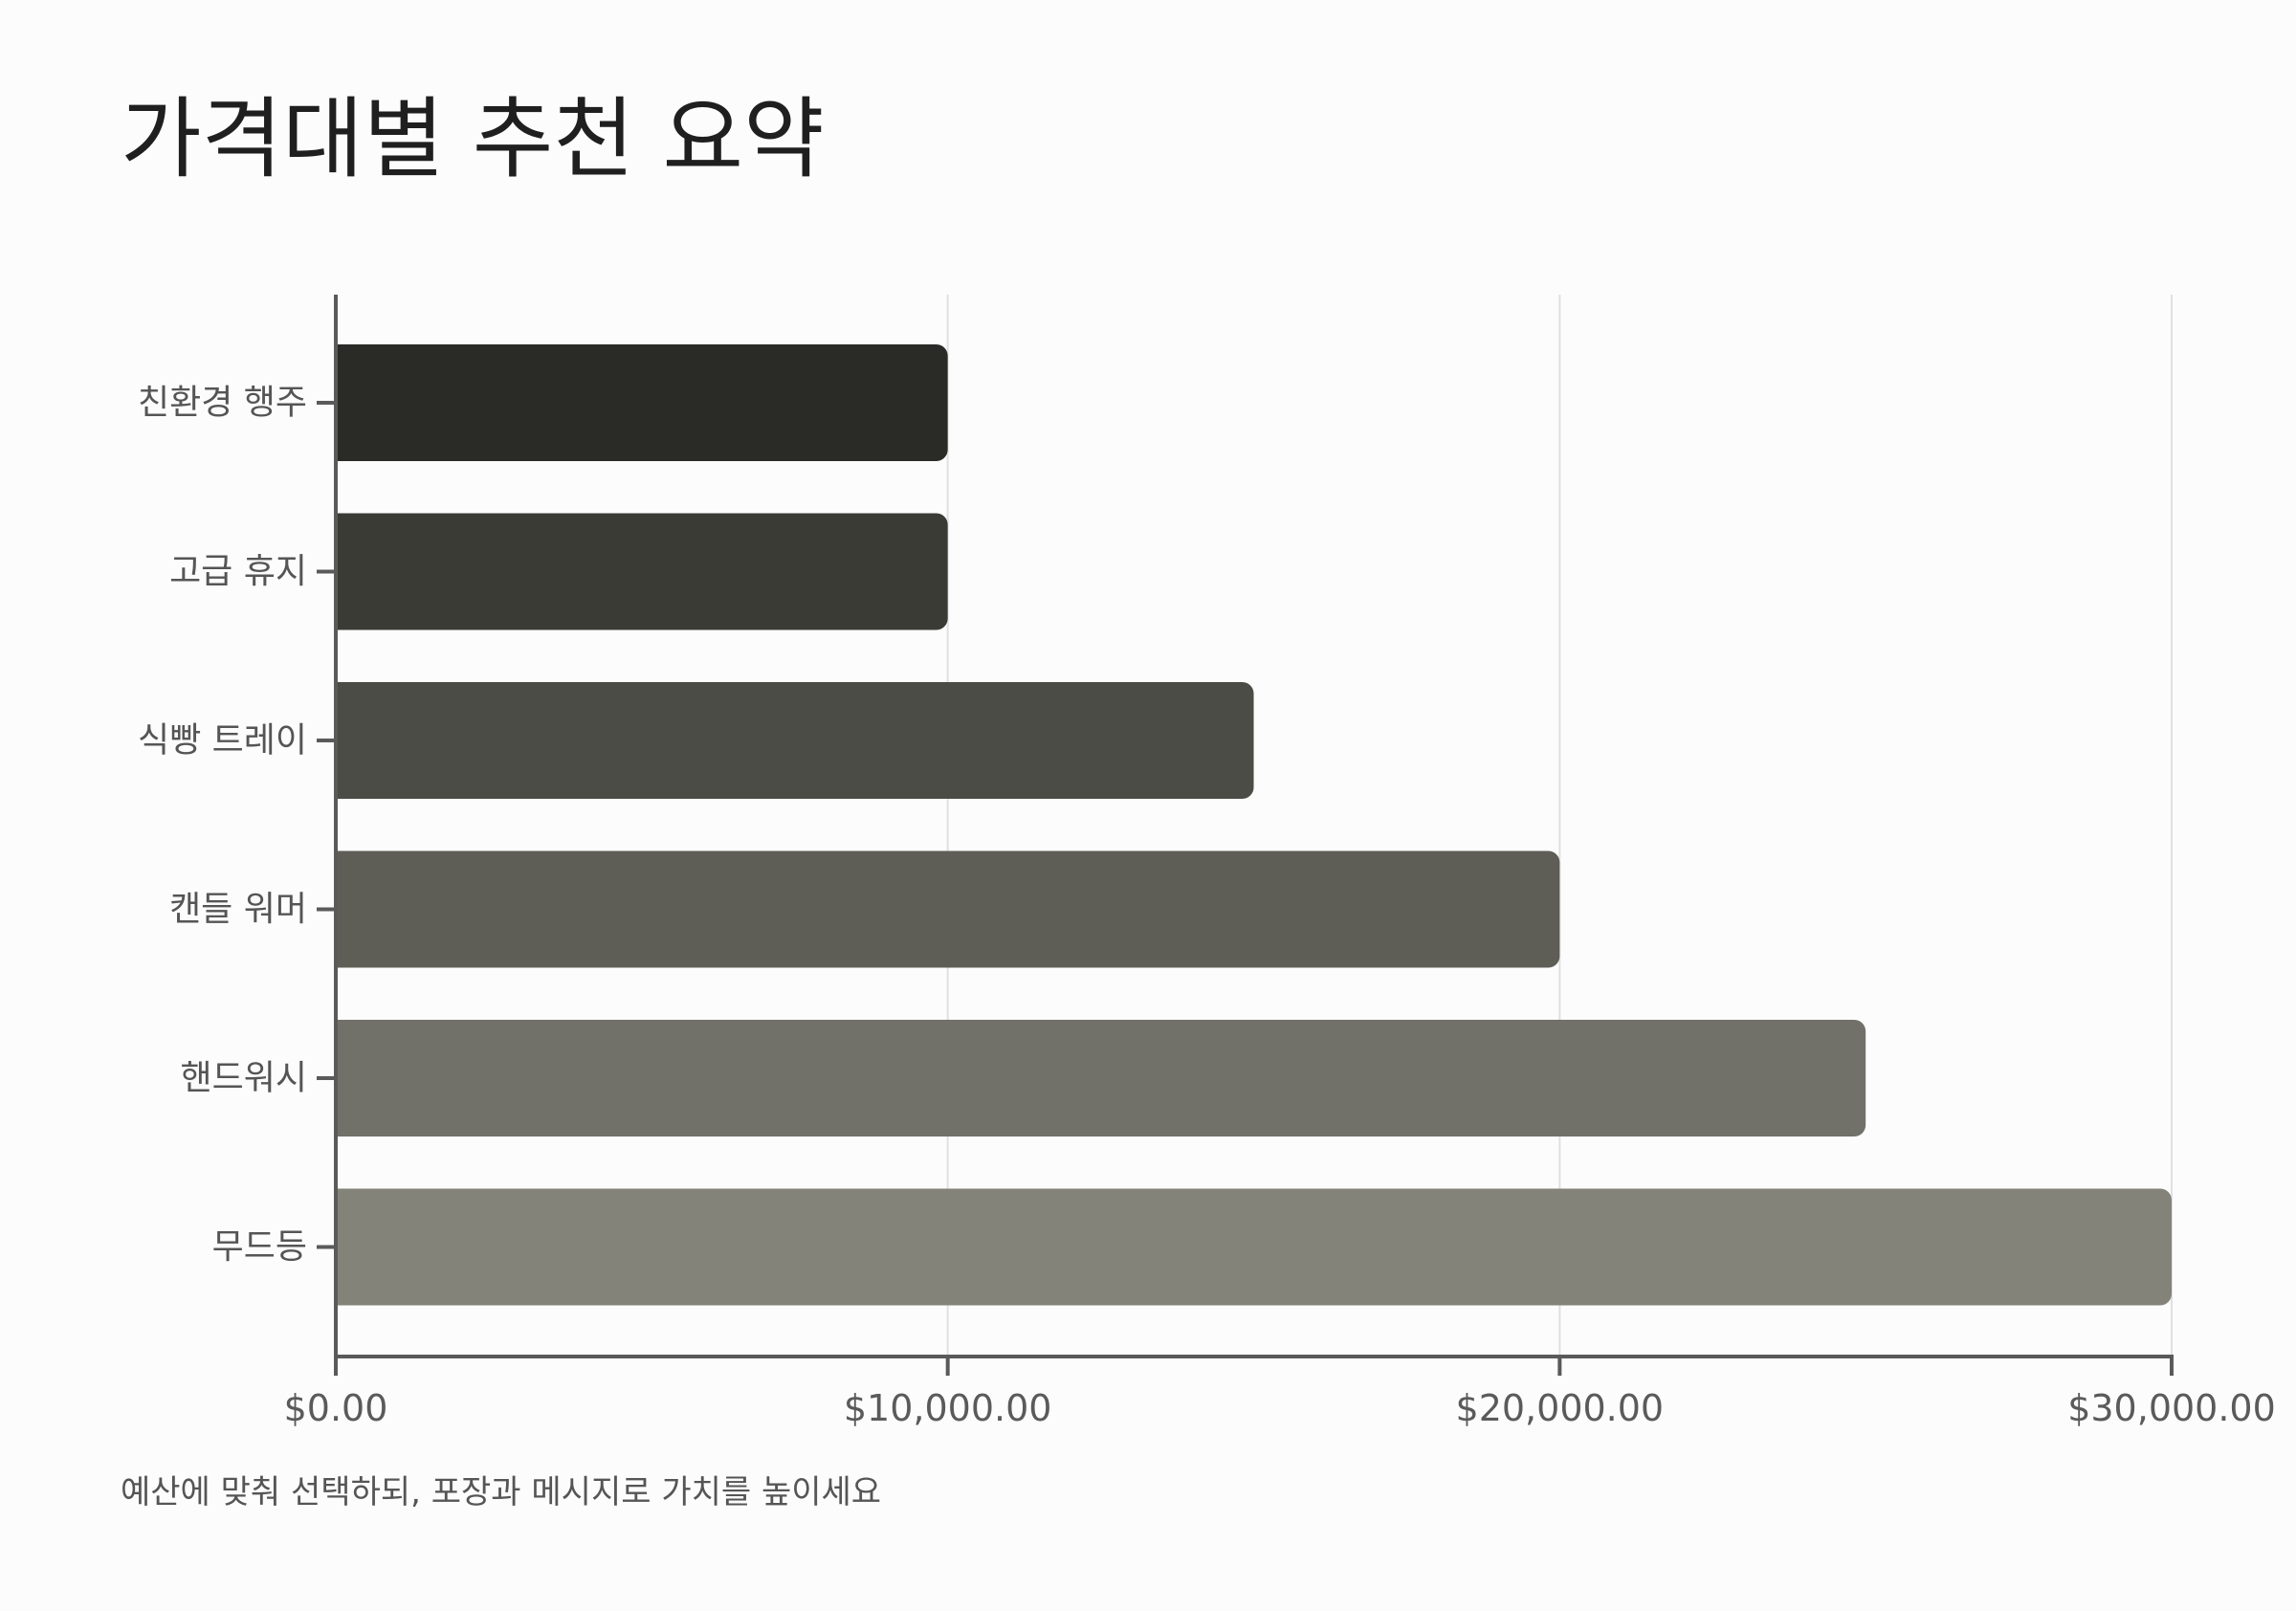 This screenshot has height=1611, width=2296. I want to click on x-tick-label: $30,000.00, so click(2171, 1408).